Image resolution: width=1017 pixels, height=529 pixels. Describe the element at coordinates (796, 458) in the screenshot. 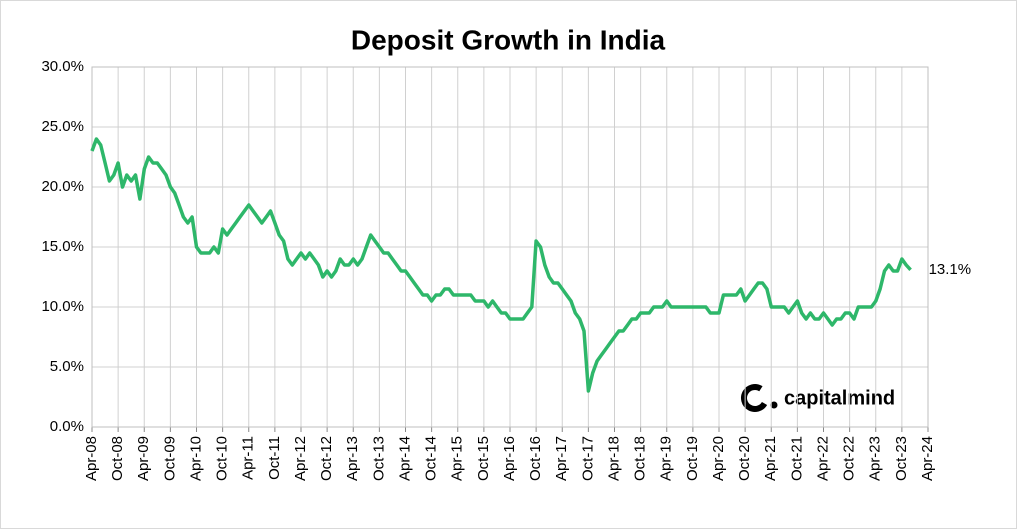

I see `x-tick-label: Oct-21` at that location.